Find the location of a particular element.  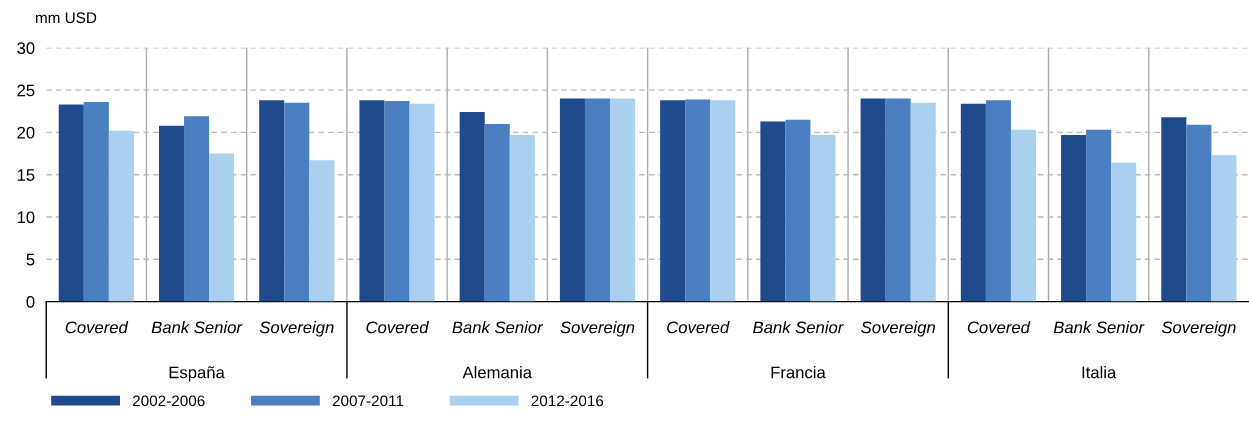

text: Francia is located at coordinates (798, 372).